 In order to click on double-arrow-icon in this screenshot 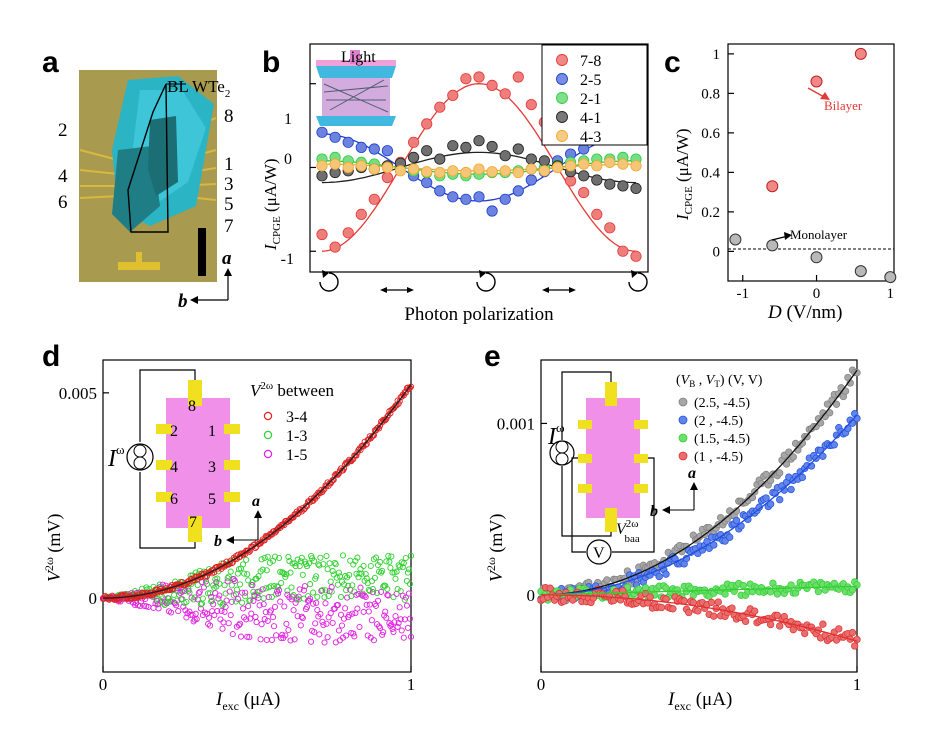, I will do `click(397, 290)`.